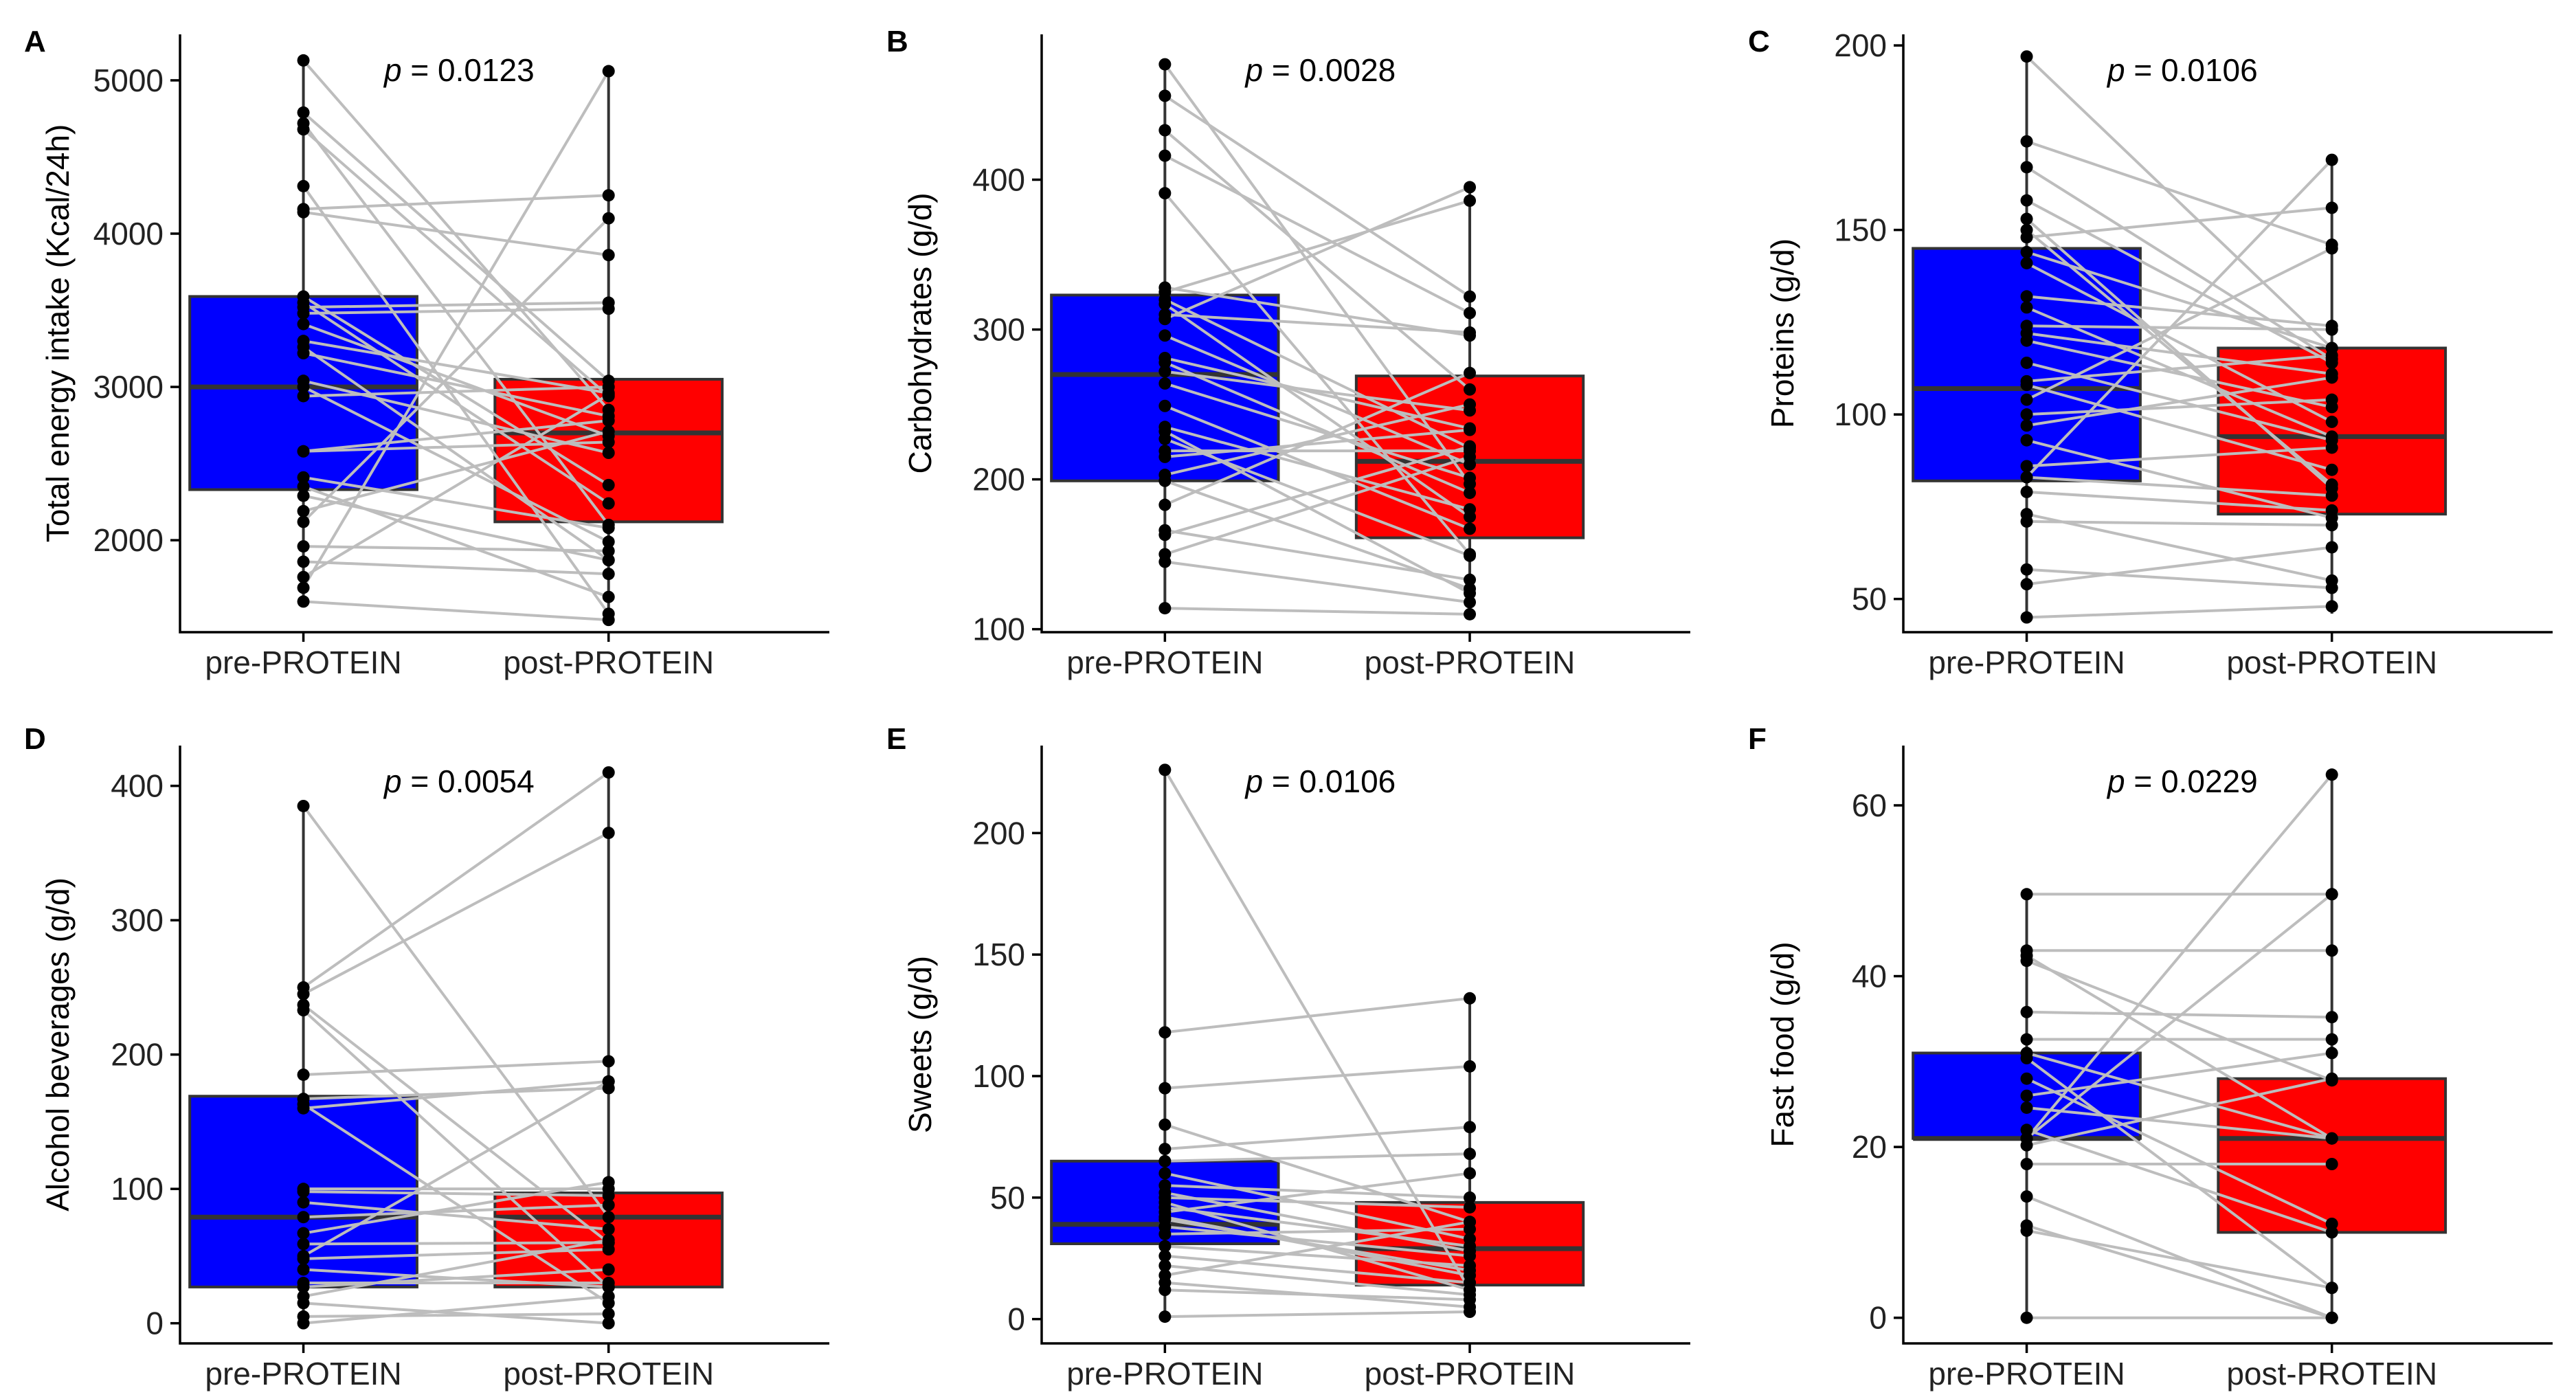 The width and height of the screenshot is (2576, 1397). Describe the element at coordinates (998, 1076) in the screenshot. I see `y-tick-label: 100` at that location.